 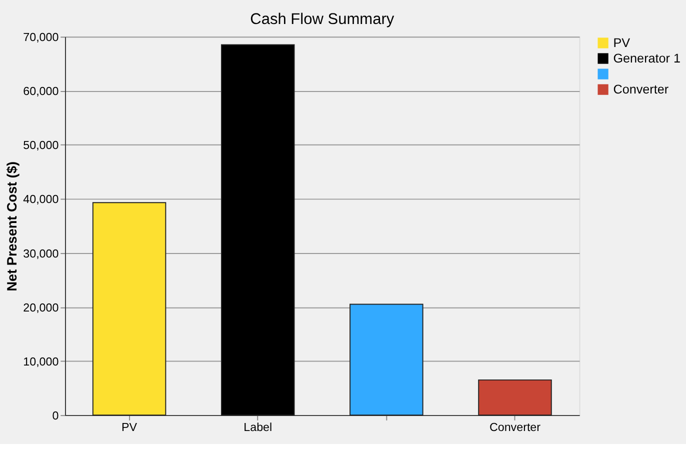 I want to click on x-tick-label: Label, so click(x=258, y=427).